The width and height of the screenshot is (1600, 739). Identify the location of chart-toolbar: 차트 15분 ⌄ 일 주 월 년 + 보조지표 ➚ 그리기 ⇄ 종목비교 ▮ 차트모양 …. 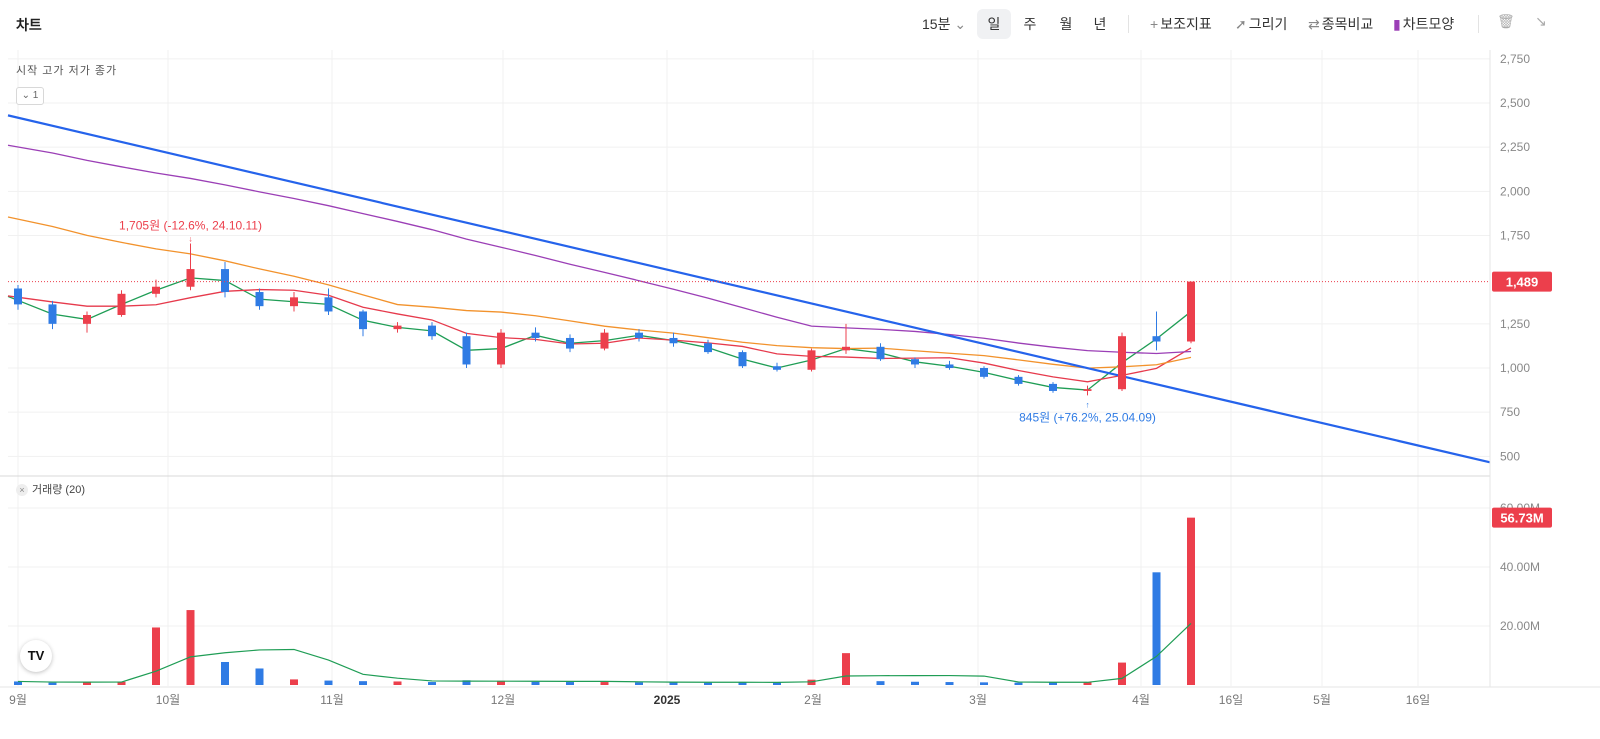
(800, 24).